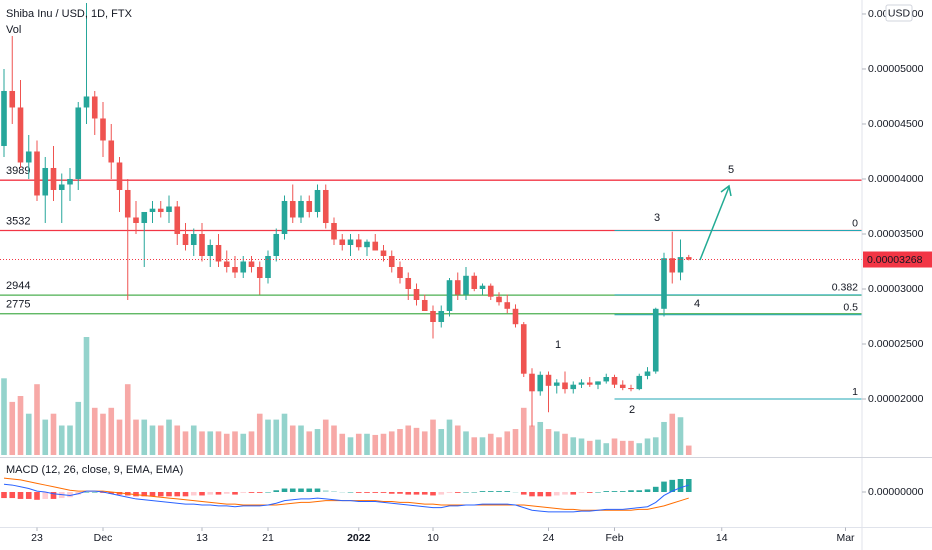  Describe the element at coordinates (103, 538) in the screenshot. I see `x-tick-label: Dec` at that location.